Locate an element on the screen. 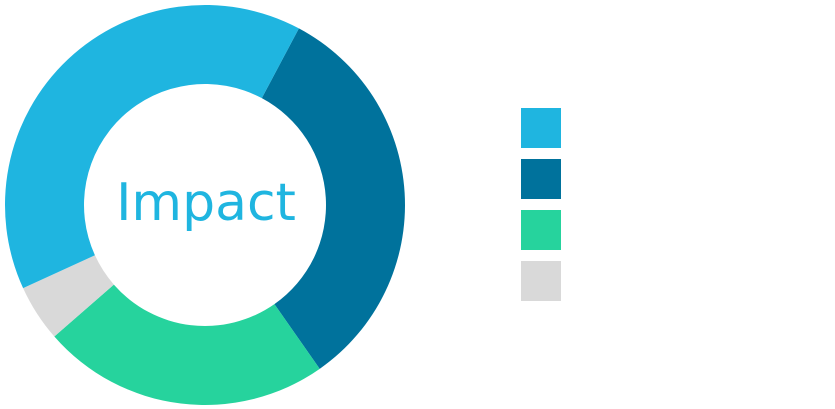 The image size is (835, 409). center-label: Impact is located at coordinates (206, 203).